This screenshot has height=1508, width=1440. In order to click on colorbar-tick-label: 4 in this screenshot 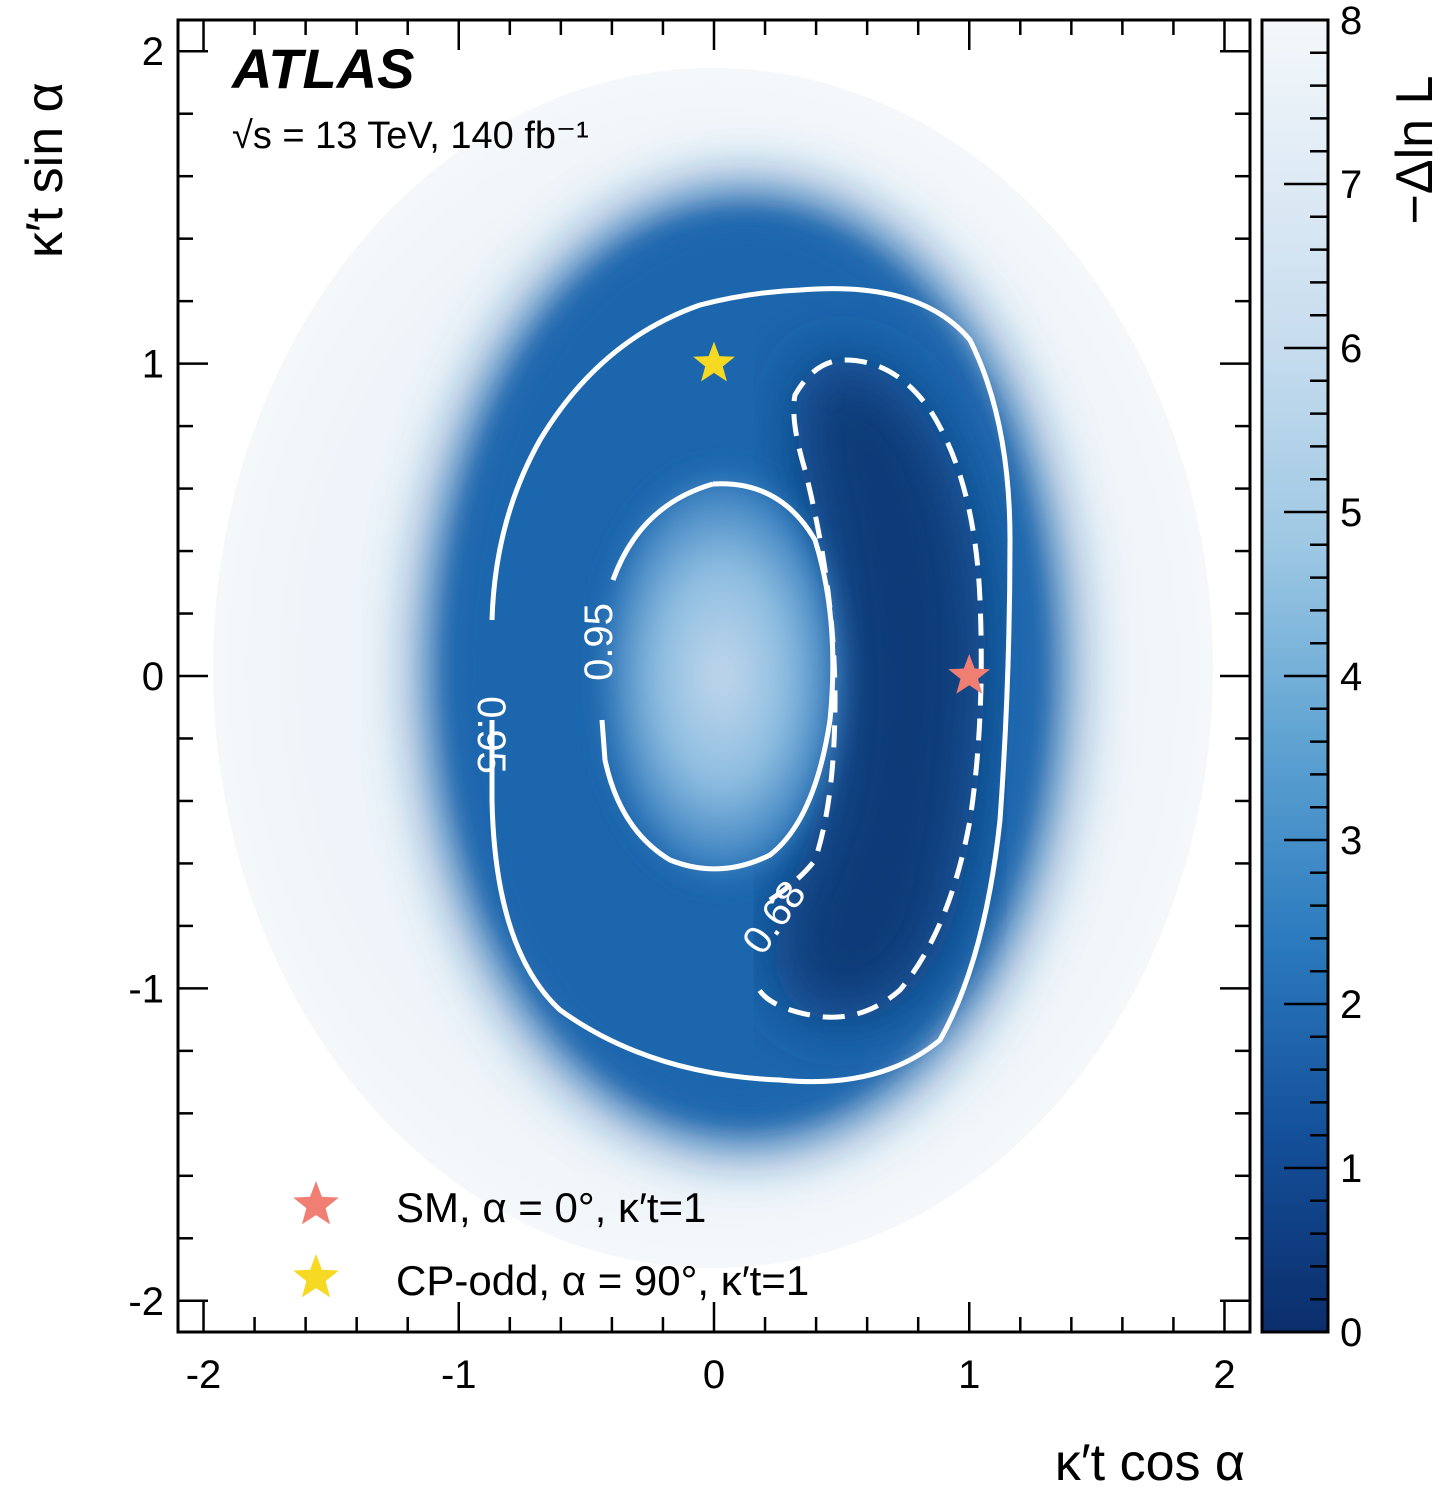, I will do `click(1351, 677)`.